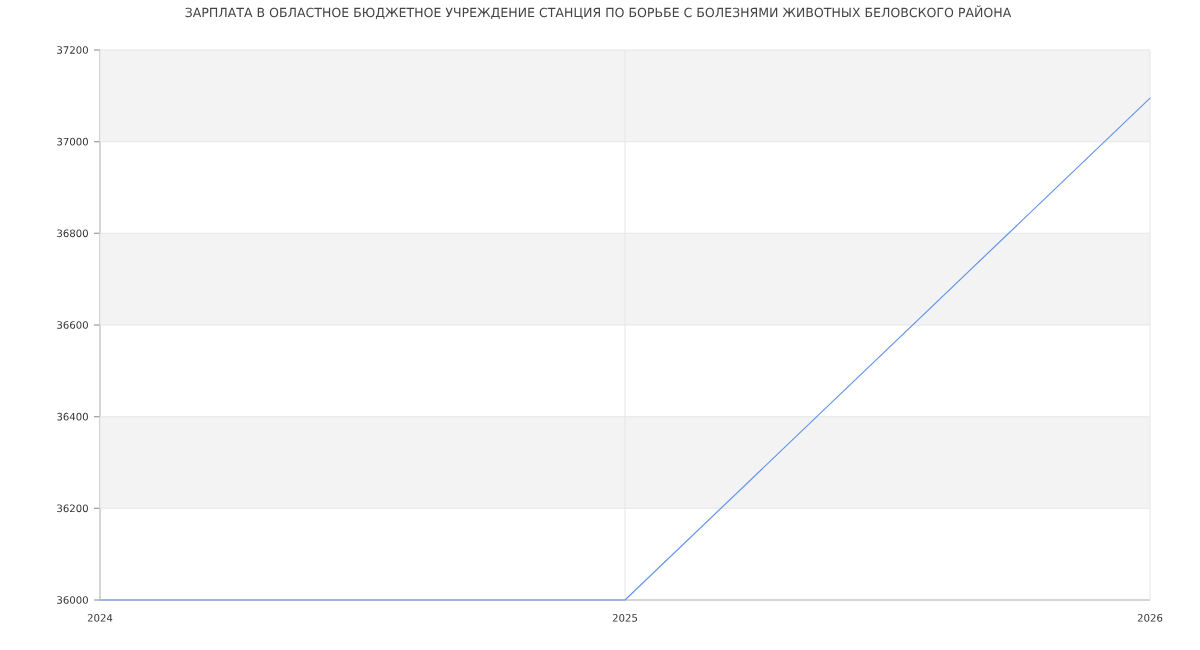 This screenshot has height=650, width=1200. What do you see at coordinates (72, 325) in the screenshot?
I see `y-tick-label: 36600` at bounding box center [72, 325].